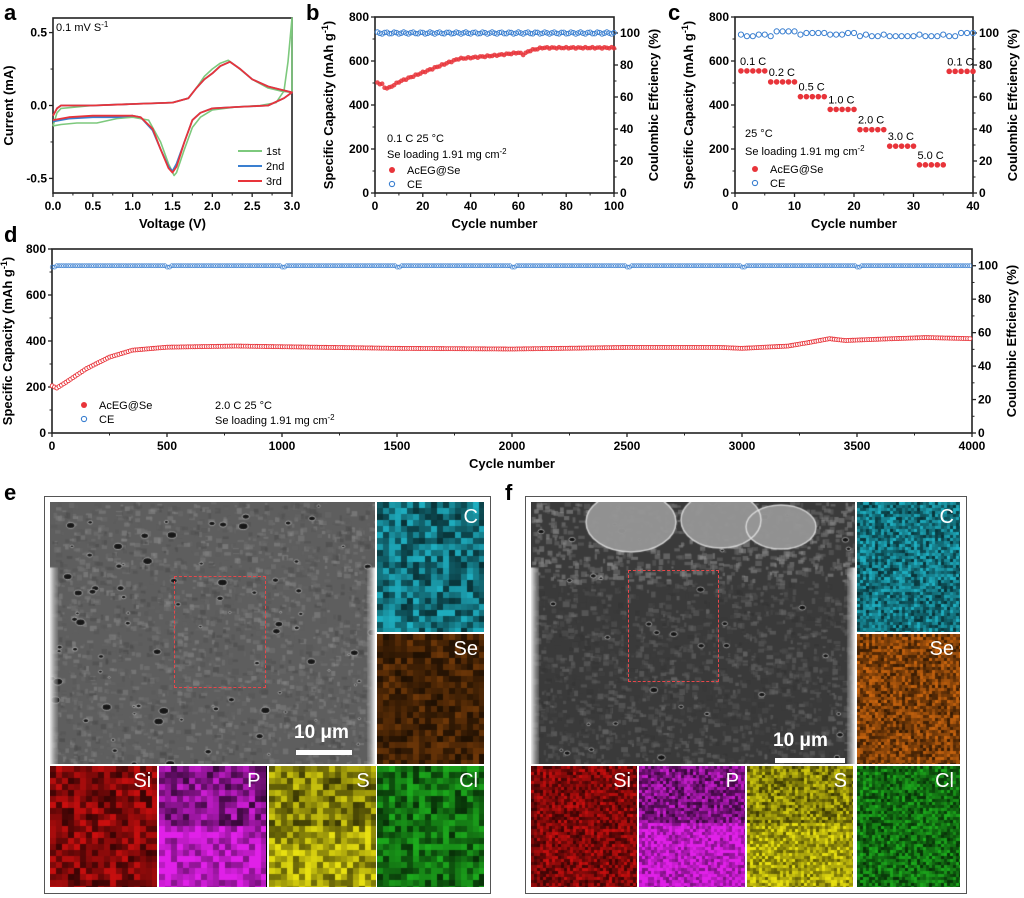 This screenshot has width=1024, height=898. What do you see at coordinates (328, 105) in the screenshot?
I see `y-axis-label: Specific Capacity (mAh g-1)` at bounding box center [328, 105].